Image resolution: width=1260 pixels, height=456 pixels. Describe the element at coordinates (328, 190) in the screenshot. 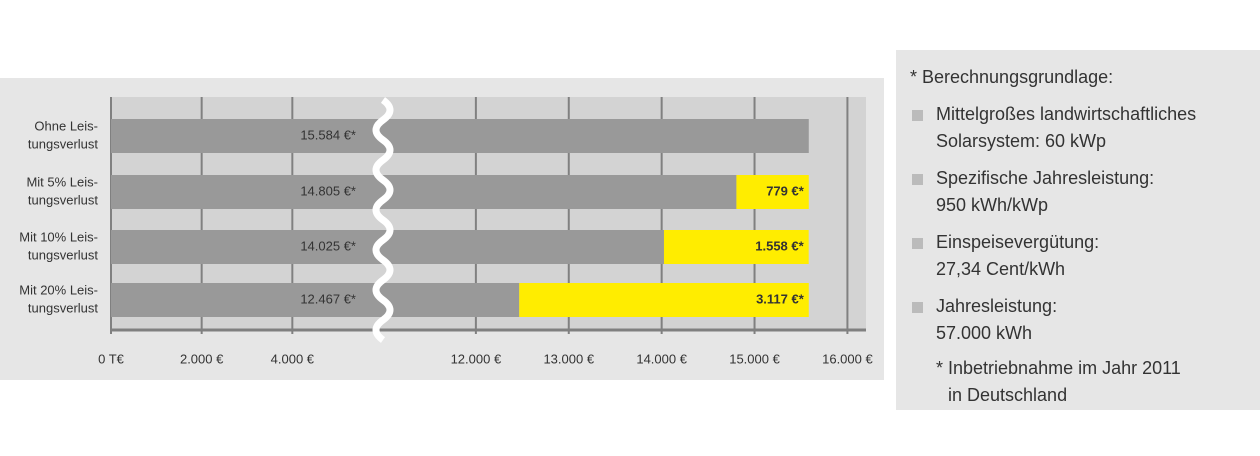

I see `value-label: 14.805 €*` at that location.